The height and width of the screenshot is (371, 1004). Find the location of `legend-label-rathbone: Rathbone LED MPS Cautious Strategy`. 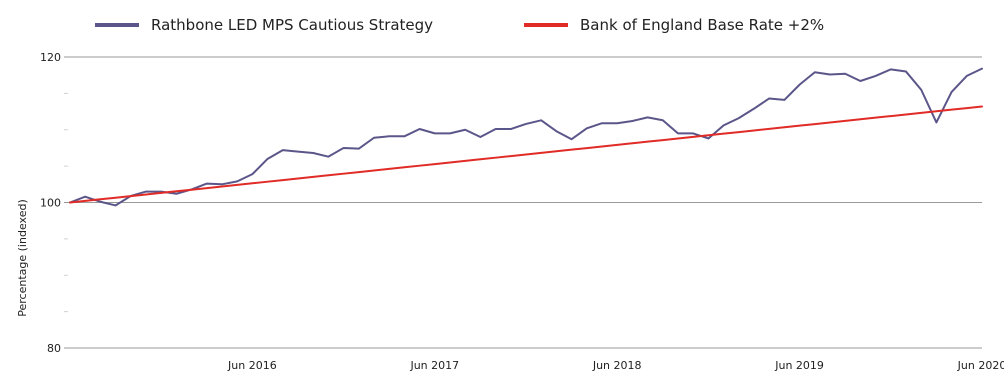

legend-label-rathbone: Rathbone LED MPS Cautious Strategy is located at coordinates (292, 25).